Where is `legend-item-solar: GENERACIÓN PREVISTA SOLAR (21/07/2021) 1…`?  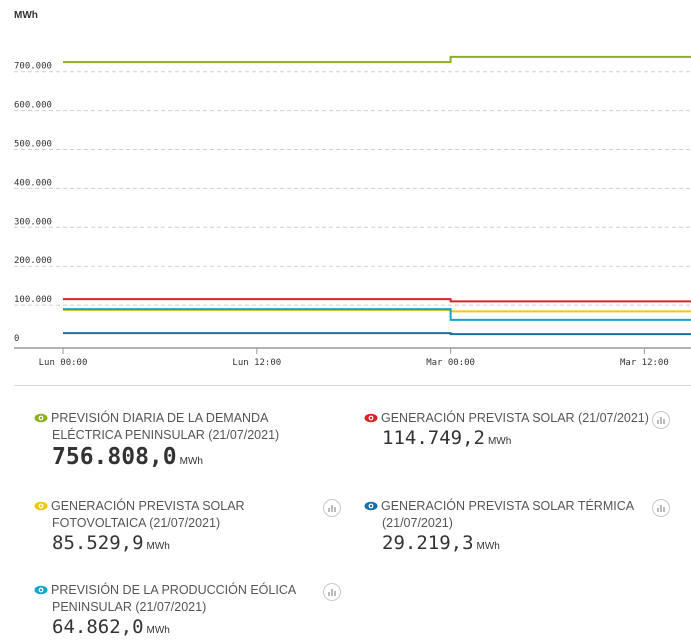
legend-item-solar: GENERACIÓN PREVISTA SOLAR (21/07/2021) 1… is located at coordinates (509, 431).